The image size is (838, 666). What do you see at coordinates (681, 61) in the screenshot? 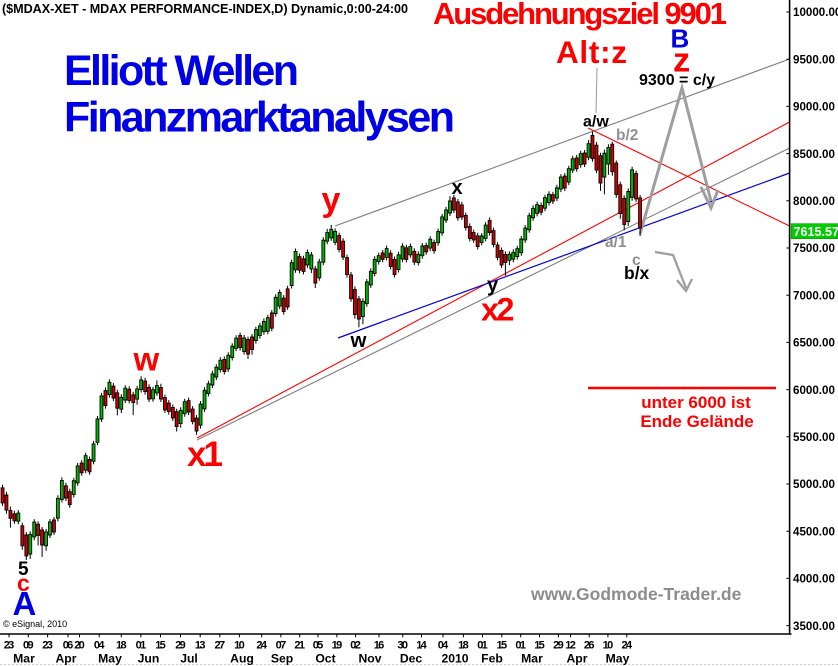
I see `svg-text: z` at bounding box center [681, 61].